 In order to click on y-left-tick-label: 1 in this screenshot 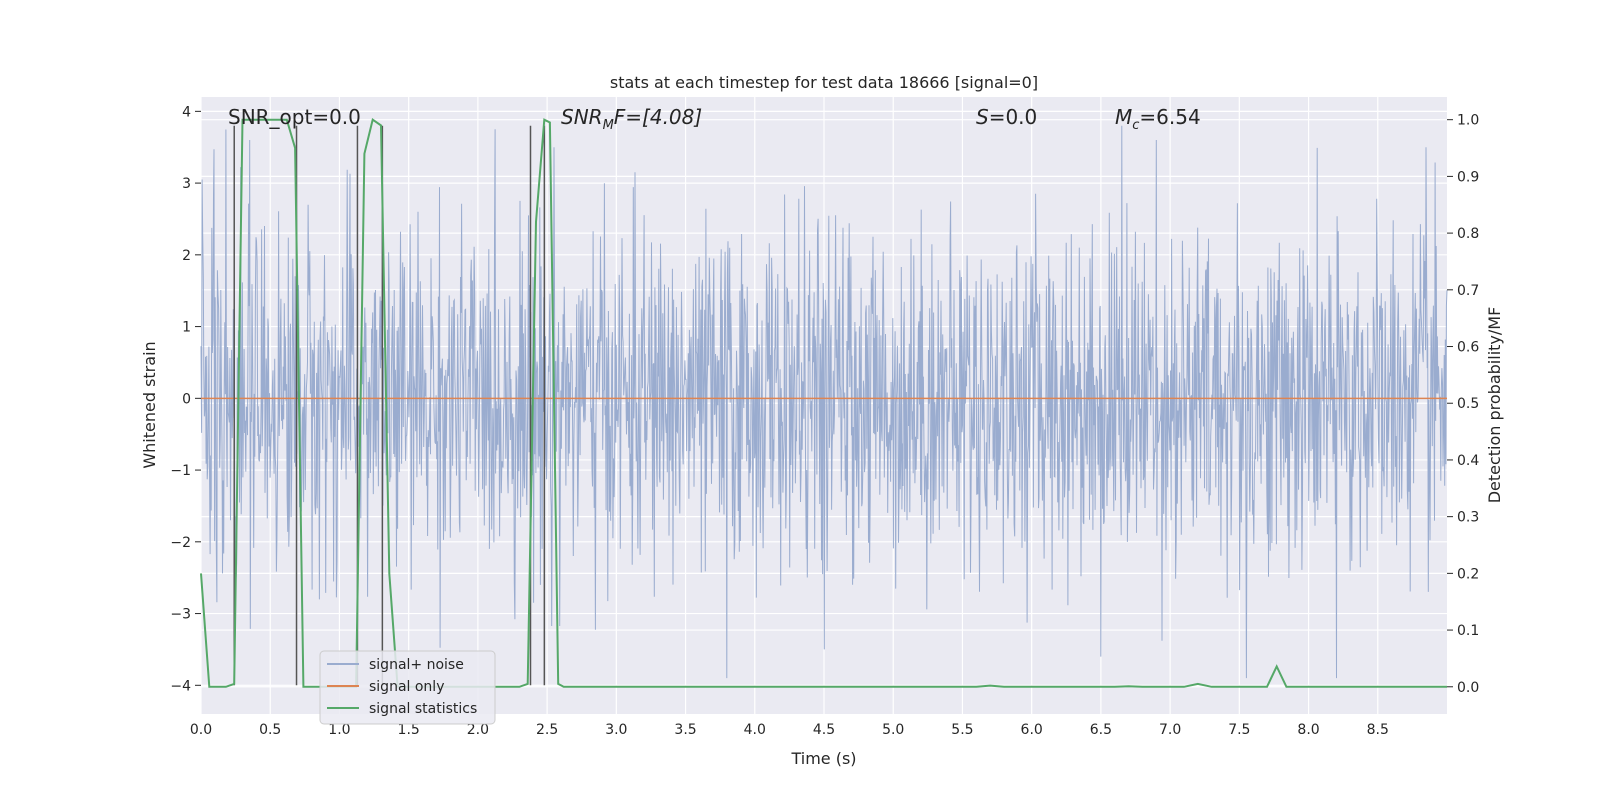, I will do `click(186, 328)`.